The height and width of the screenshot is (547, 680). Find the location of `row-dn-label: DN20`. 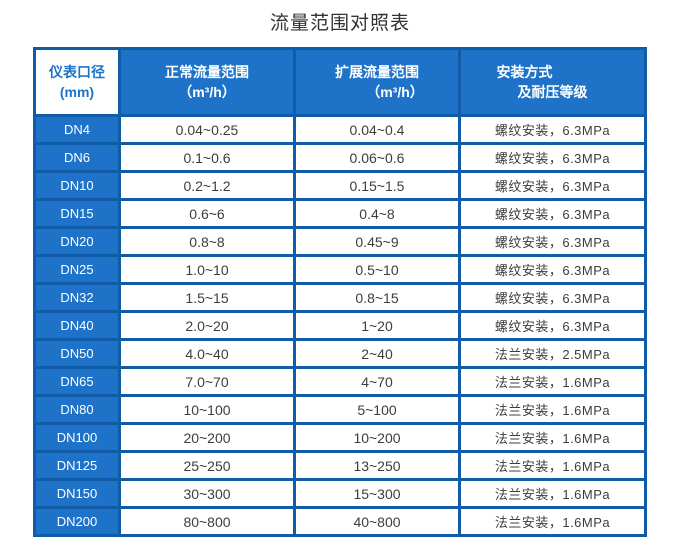

row-dn-label: DN20 is located at coordinates (77, 241).